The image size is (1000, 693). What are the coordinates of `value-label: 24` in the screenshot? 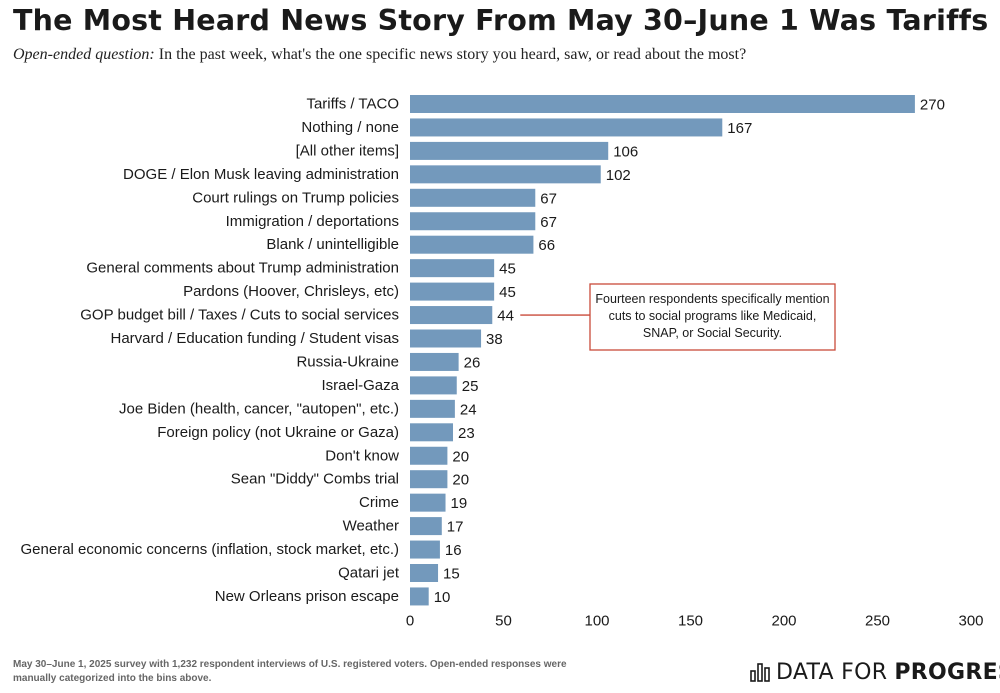 It's located at (468, 409).